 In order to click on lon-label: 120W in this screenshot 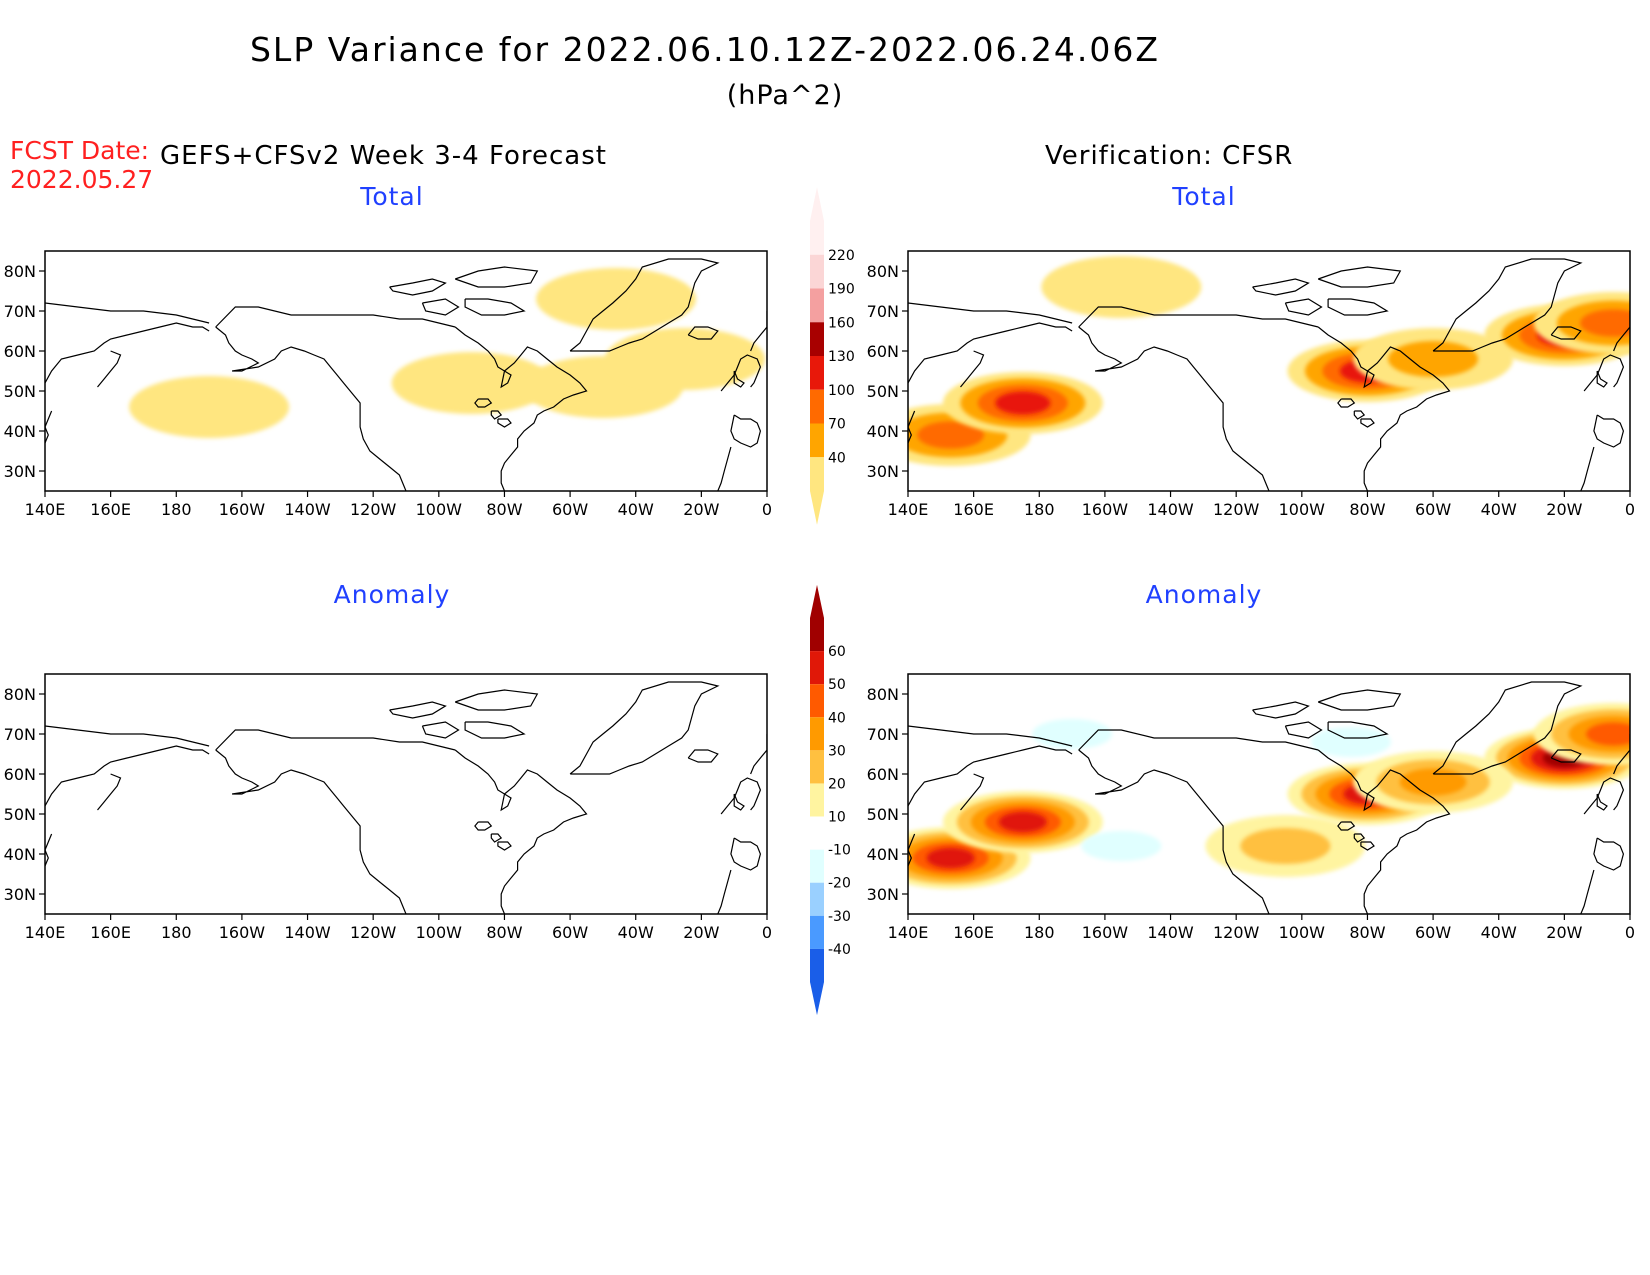, I will do `click(1236, 509)`.